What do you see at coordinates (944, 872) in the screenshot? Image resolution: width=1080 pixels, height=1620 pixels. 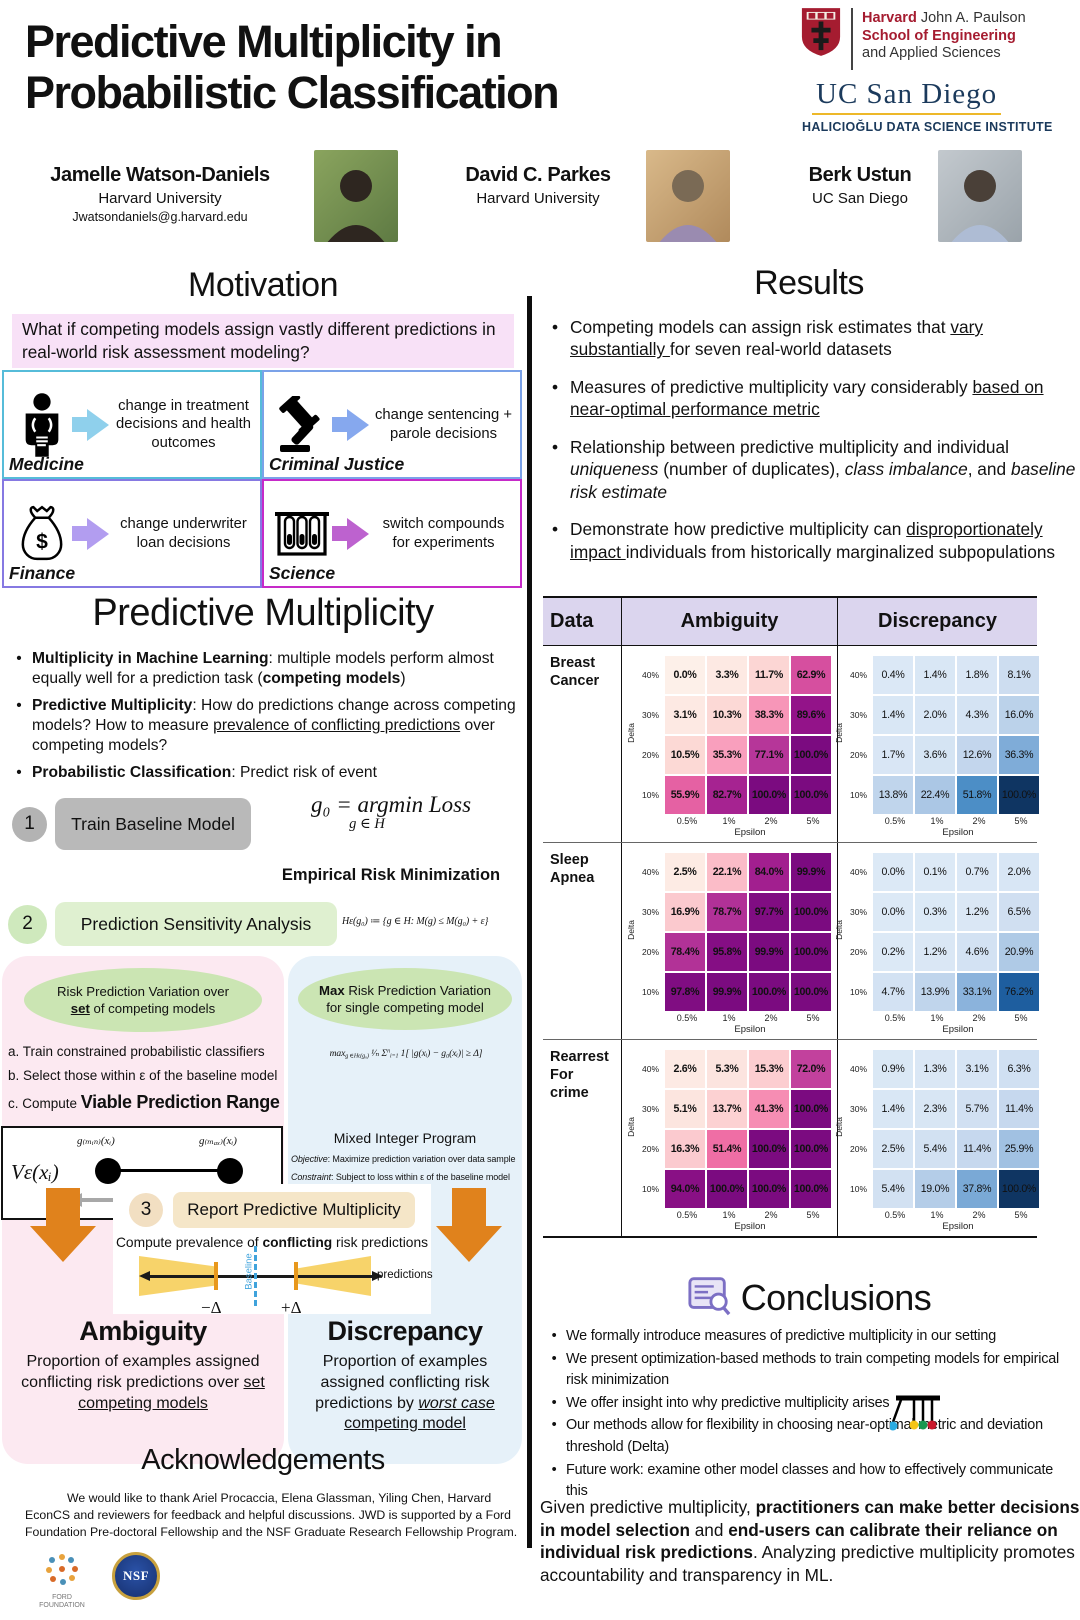 I see `heatmap-row: 40% 0.0% 0.1% 0.7% 2.0%` at bounding box center [944, 872].